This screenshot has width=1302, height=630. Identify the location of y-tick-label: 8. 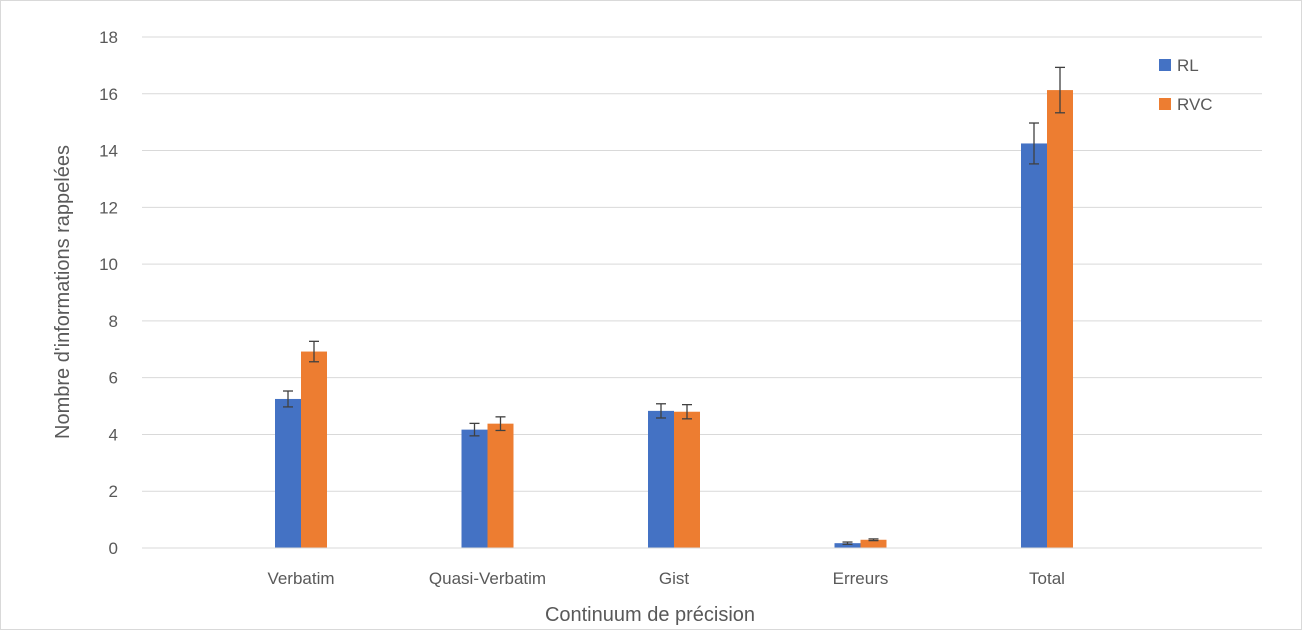
(113, 321).